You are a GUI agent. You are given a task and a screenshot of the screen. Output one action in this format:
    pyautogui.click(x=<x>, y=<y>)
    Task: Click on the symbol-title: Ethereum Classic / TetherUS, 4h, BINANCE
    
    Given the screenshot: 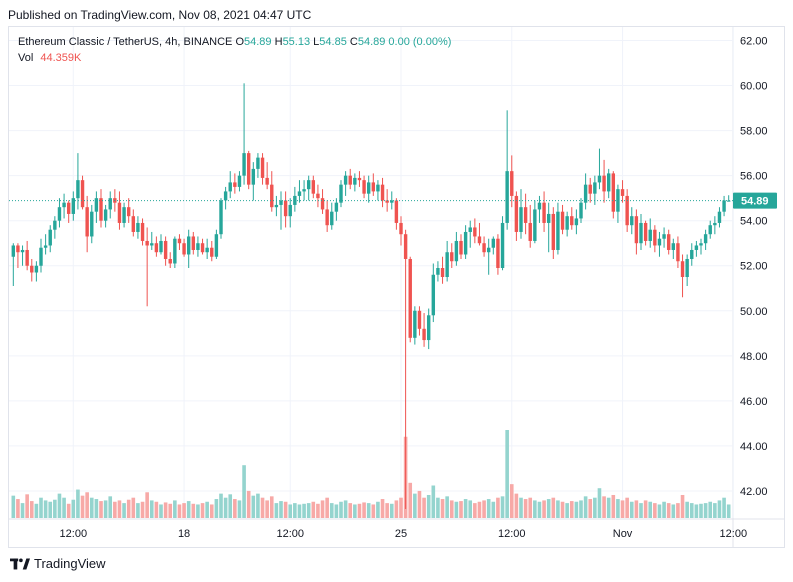 What is the action you would take?
    pyautogui.click(x=125, y=42)
    